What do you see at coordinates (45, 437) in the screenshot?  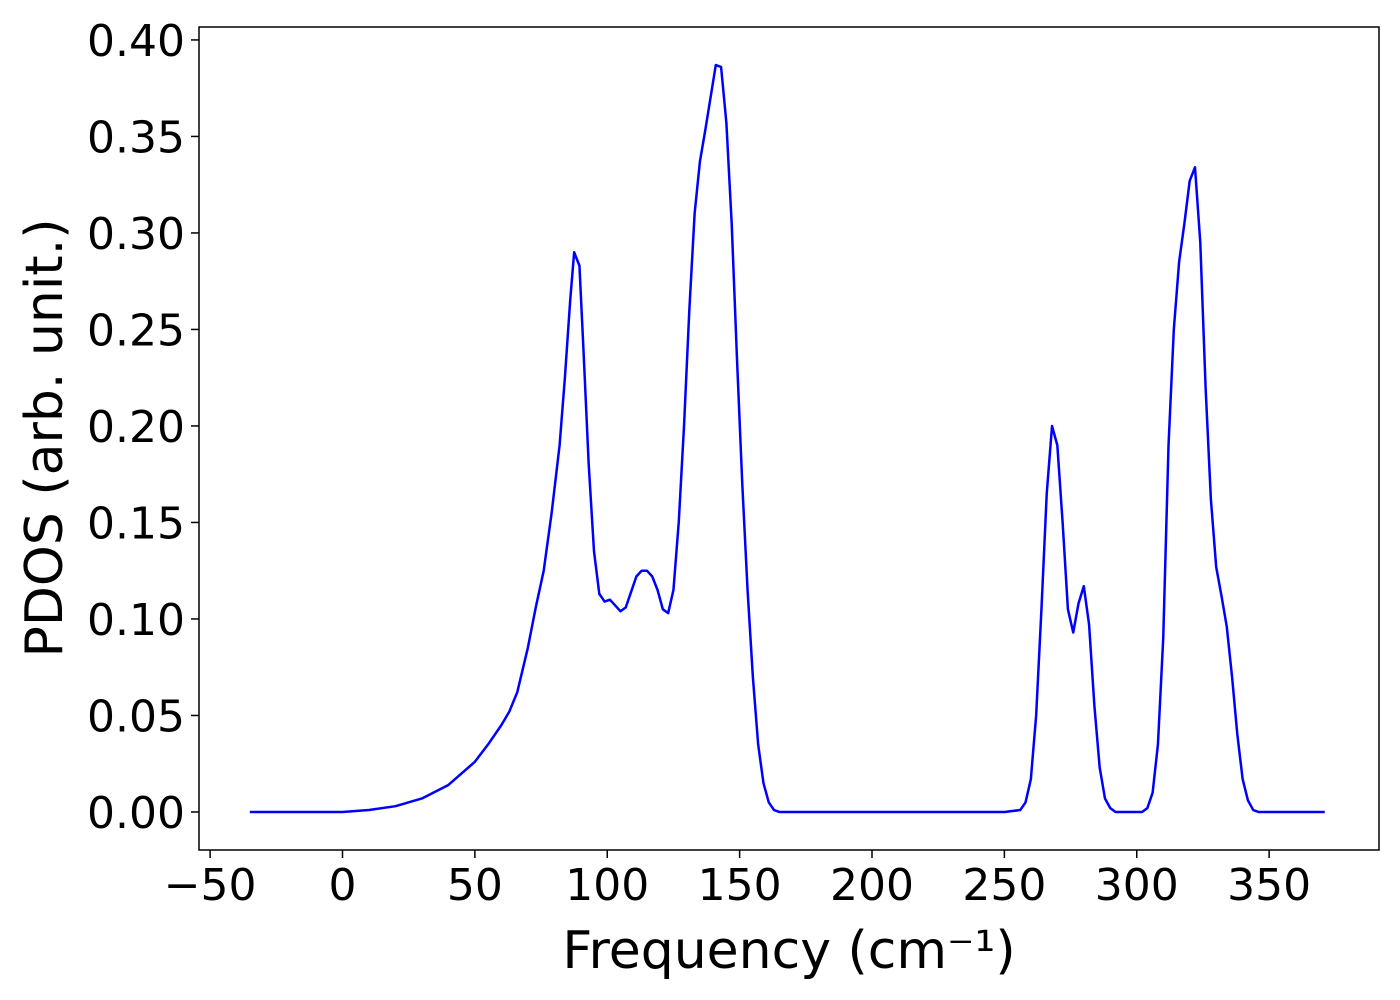 I see `y-axis-label: PDOS (arb. unit.)` at bounding box center [45, 437].